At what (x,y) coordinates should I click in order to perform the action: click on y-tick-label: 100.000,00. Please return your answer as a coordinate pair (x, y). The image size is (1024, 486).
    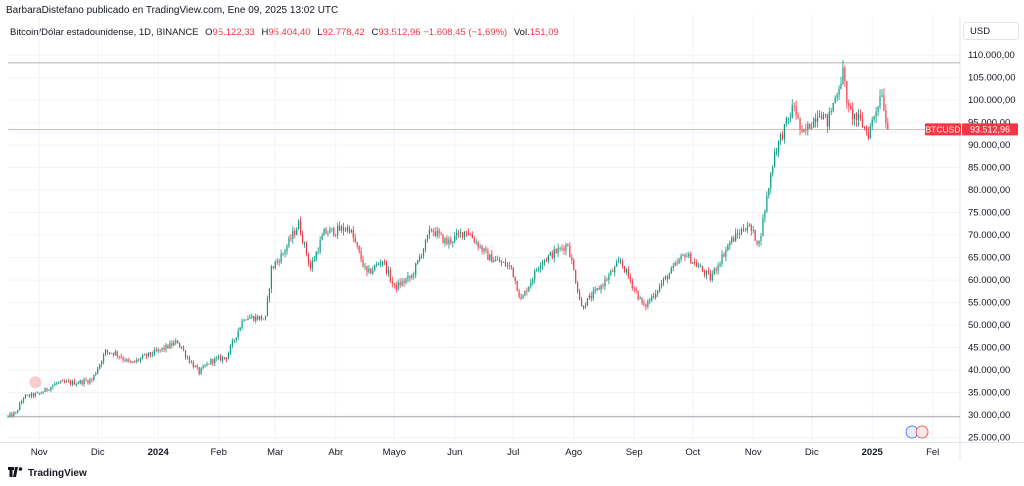
    Looking at the image, I should click on (992, 100).